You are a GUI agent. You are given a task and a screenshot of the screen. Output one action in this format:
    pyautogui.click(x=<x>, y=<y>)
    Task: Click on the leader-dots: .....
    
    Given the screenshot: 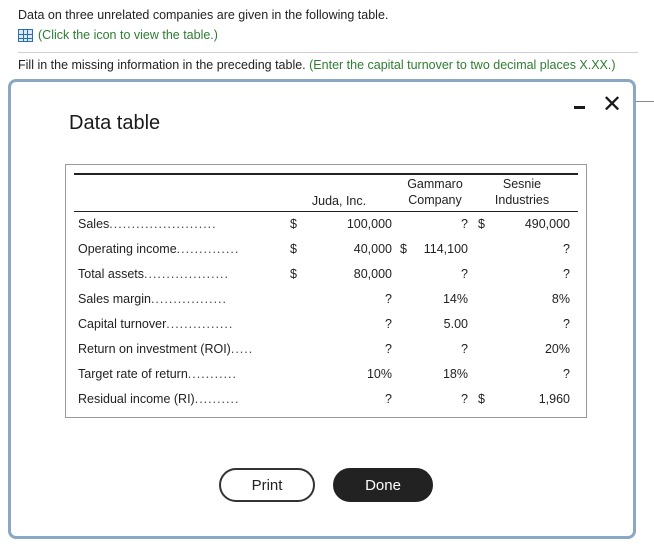 What is the action you would take?
    pyautogui.click(x=242, y=349)
    